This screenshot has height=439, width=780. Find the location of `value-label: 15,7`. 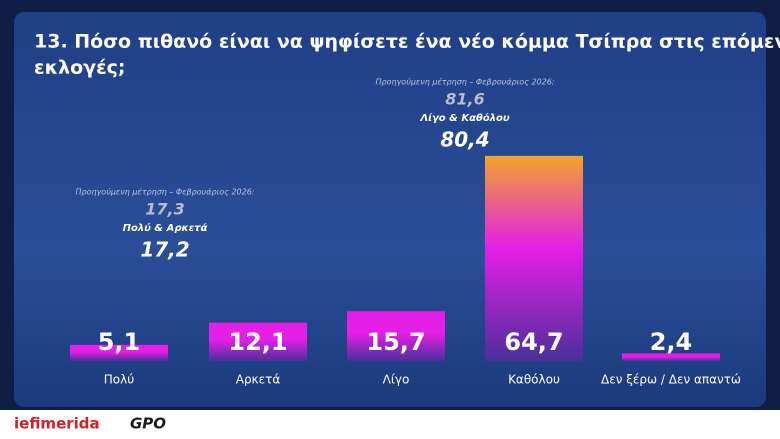

value-label: 15,7 is located at coordinates (395, 342).